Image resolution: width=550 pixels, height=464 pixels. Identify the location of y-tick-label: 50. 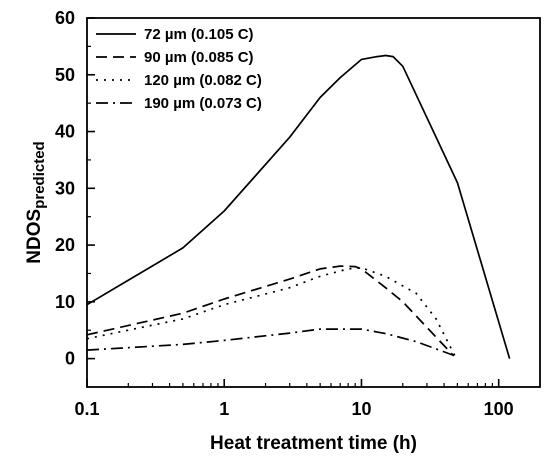
(65, 75).